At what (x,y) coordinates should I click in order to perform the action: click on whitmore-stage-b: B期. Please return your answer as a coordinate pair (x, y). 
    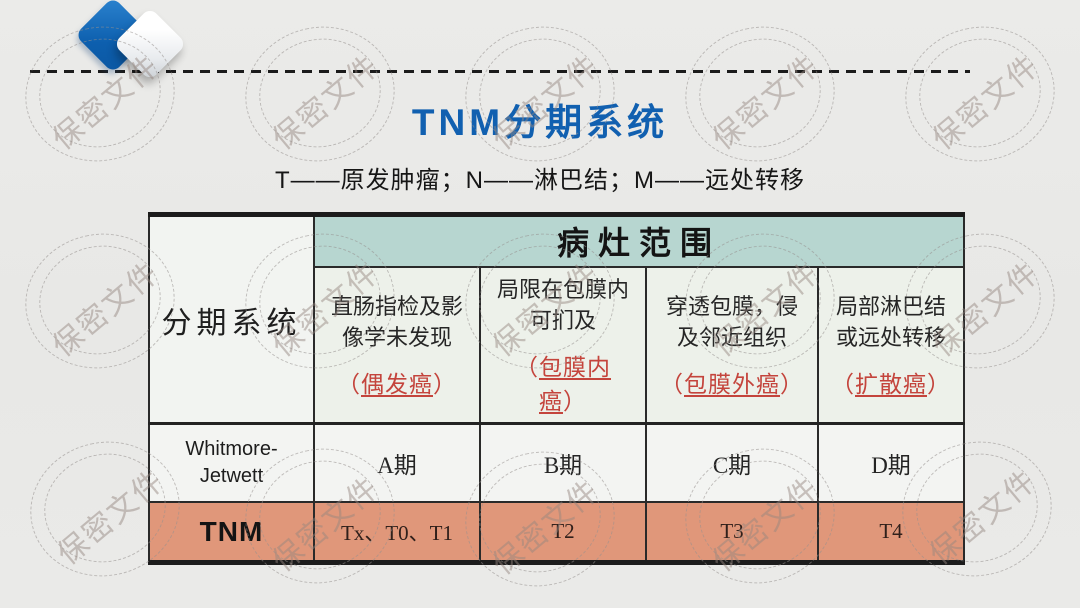
    Looking at the image, I should click on (563, 462).